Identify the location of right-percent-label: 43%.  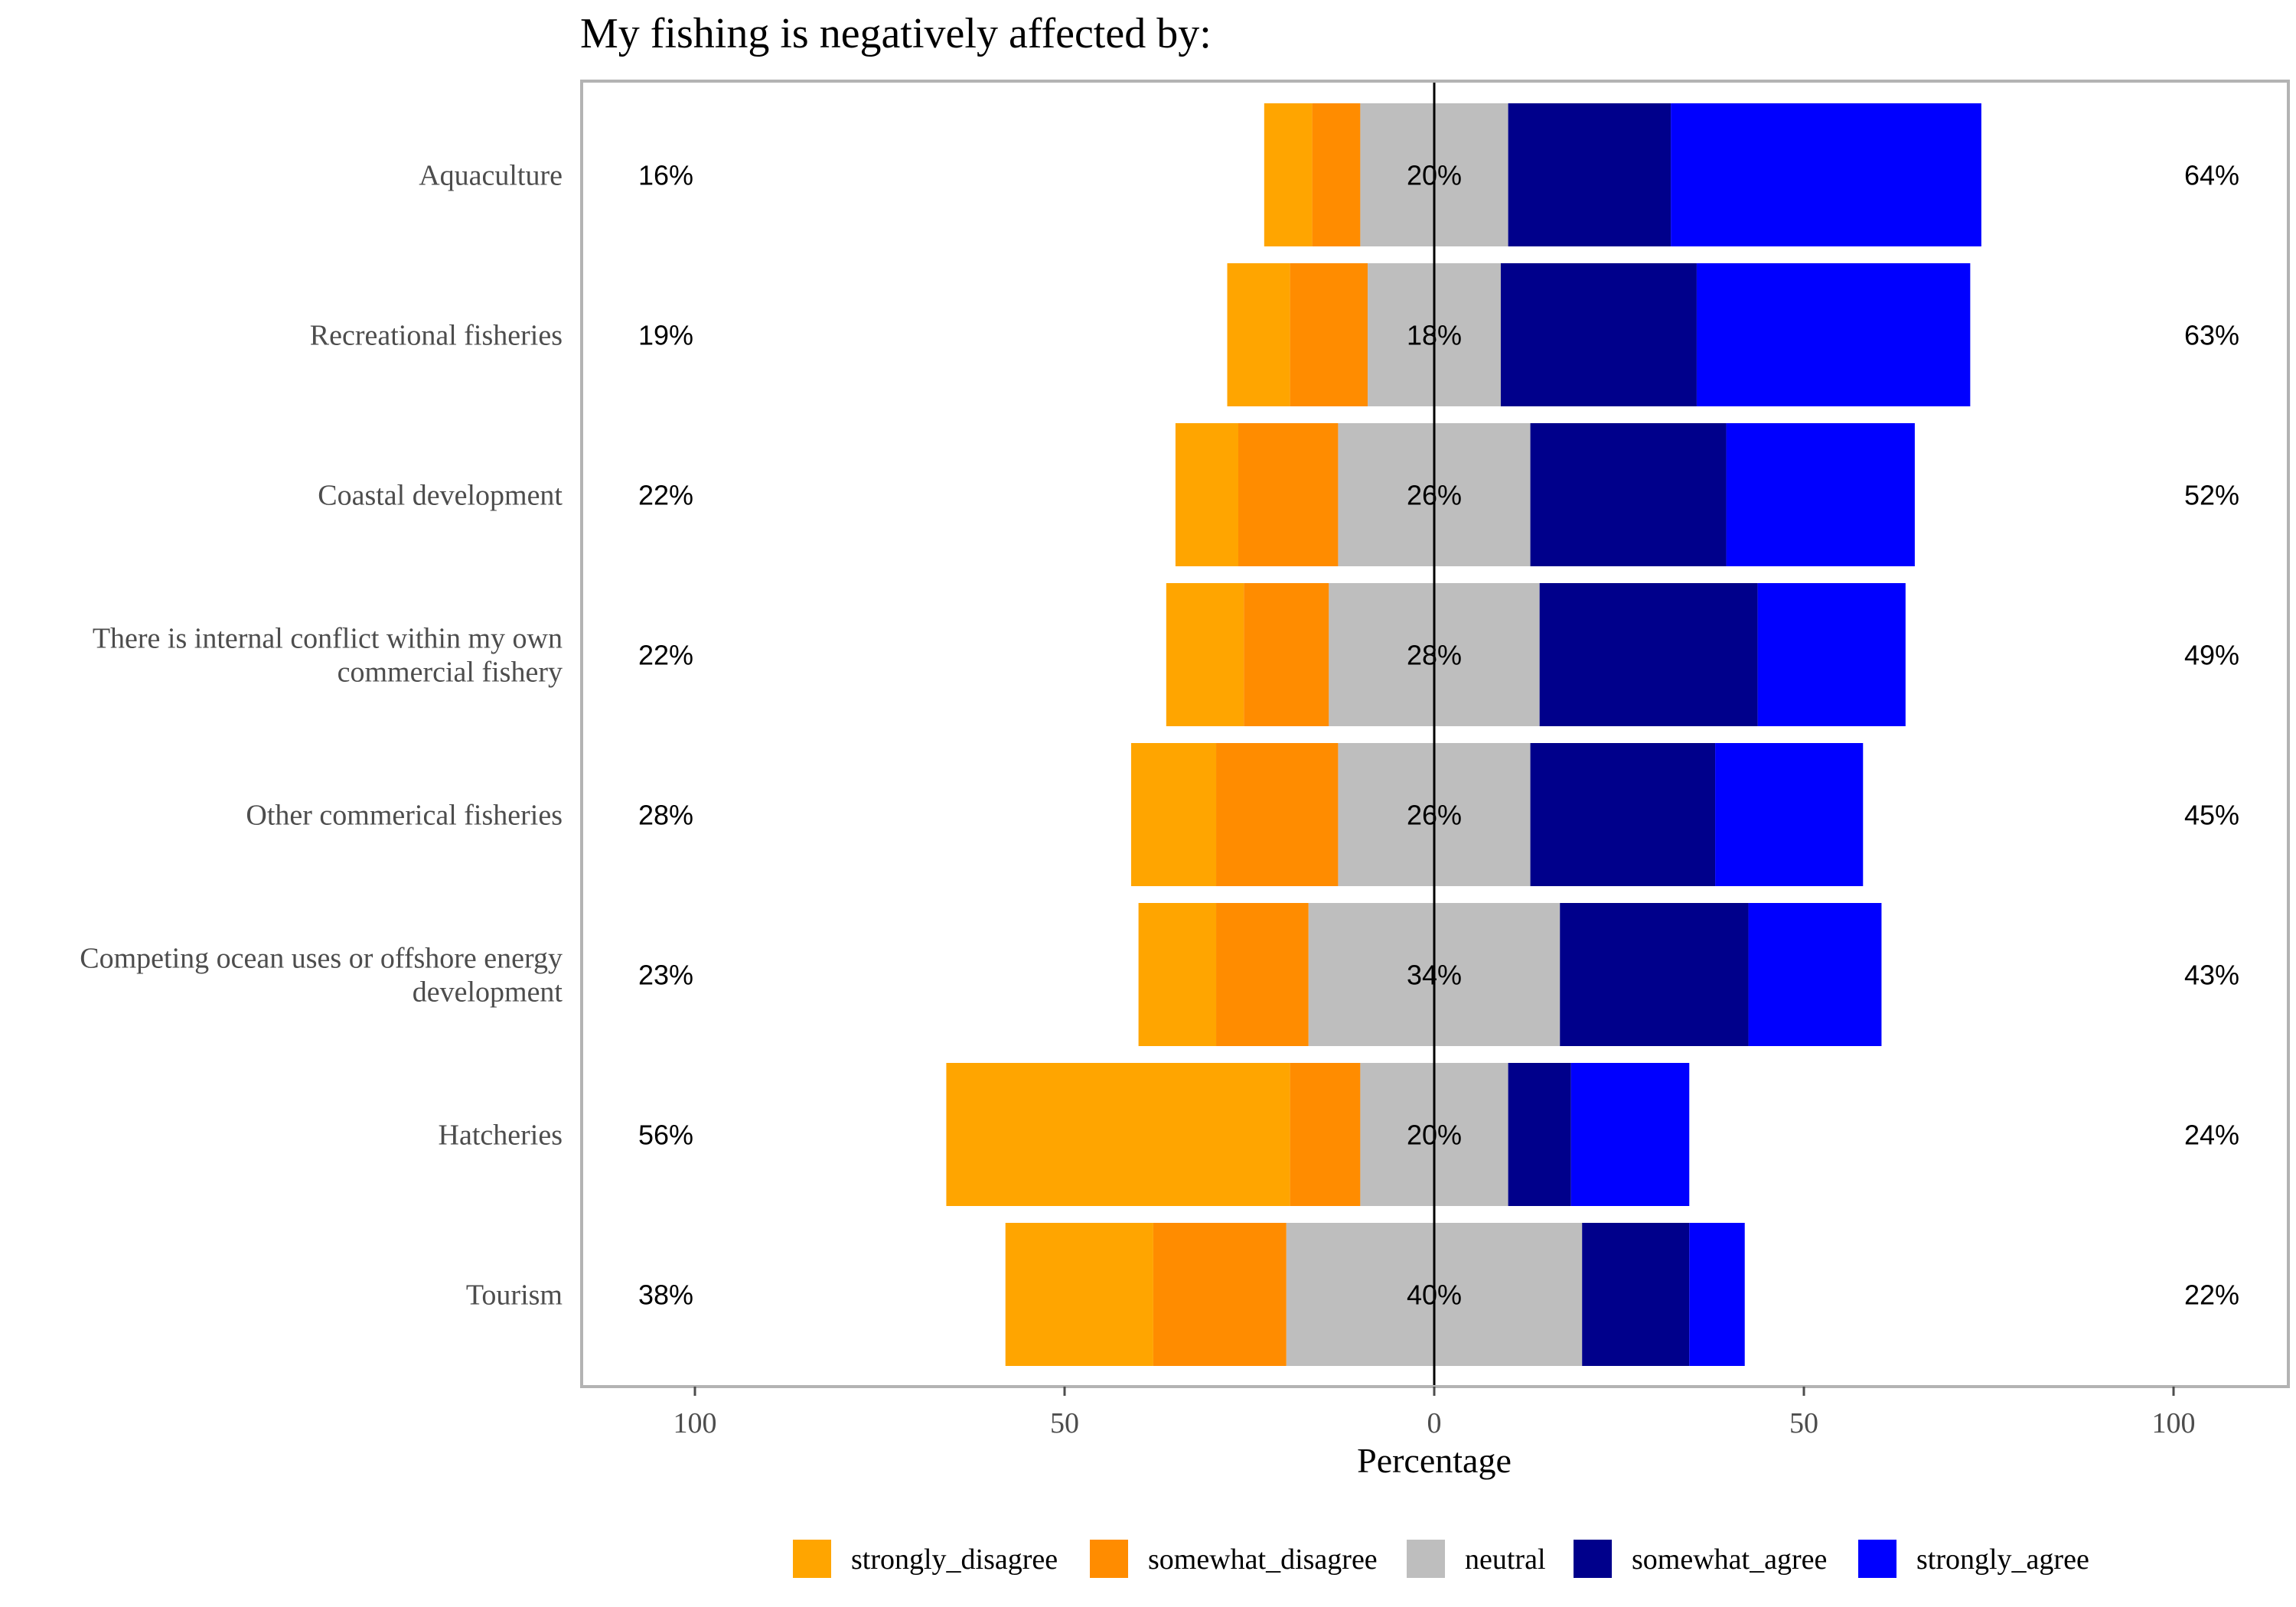
(2211, 975).